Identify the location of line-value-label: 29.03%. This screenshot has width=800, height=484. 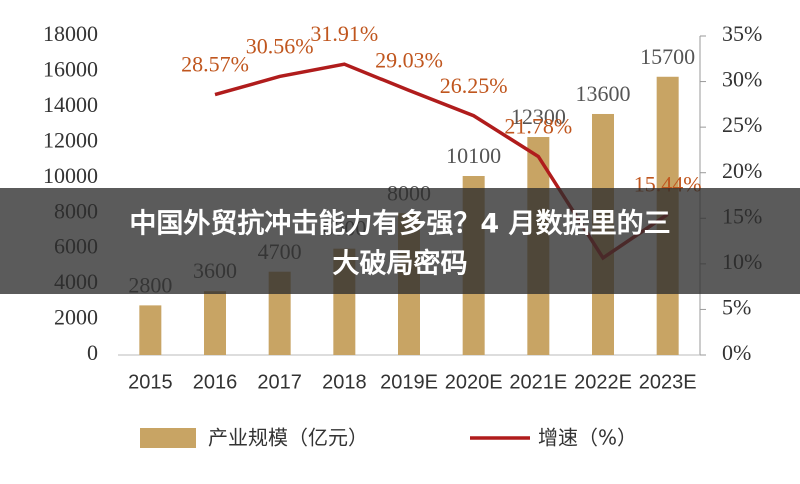
(409, 59).